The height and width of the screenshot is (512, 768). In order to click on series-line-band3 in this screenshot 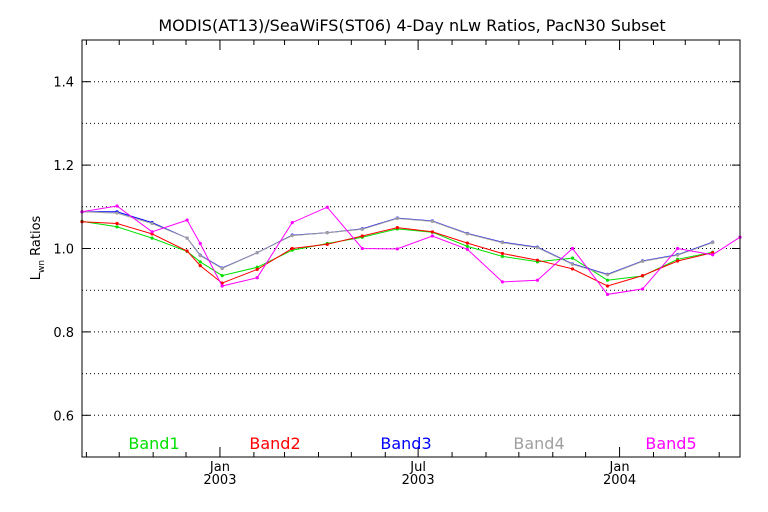, I will do `click(397, 243)`.